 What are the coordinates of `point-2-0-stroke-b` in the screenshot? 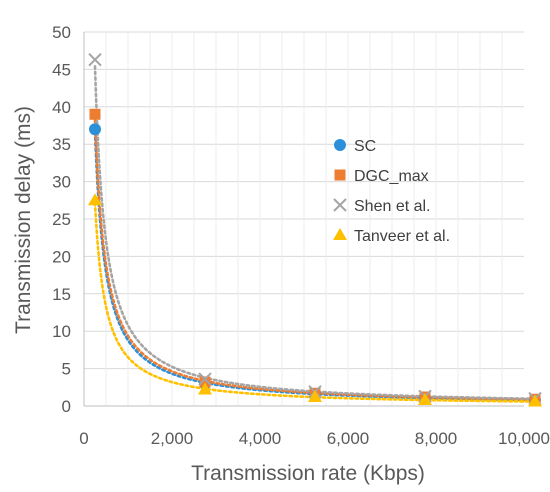 It's located at (95, 59).